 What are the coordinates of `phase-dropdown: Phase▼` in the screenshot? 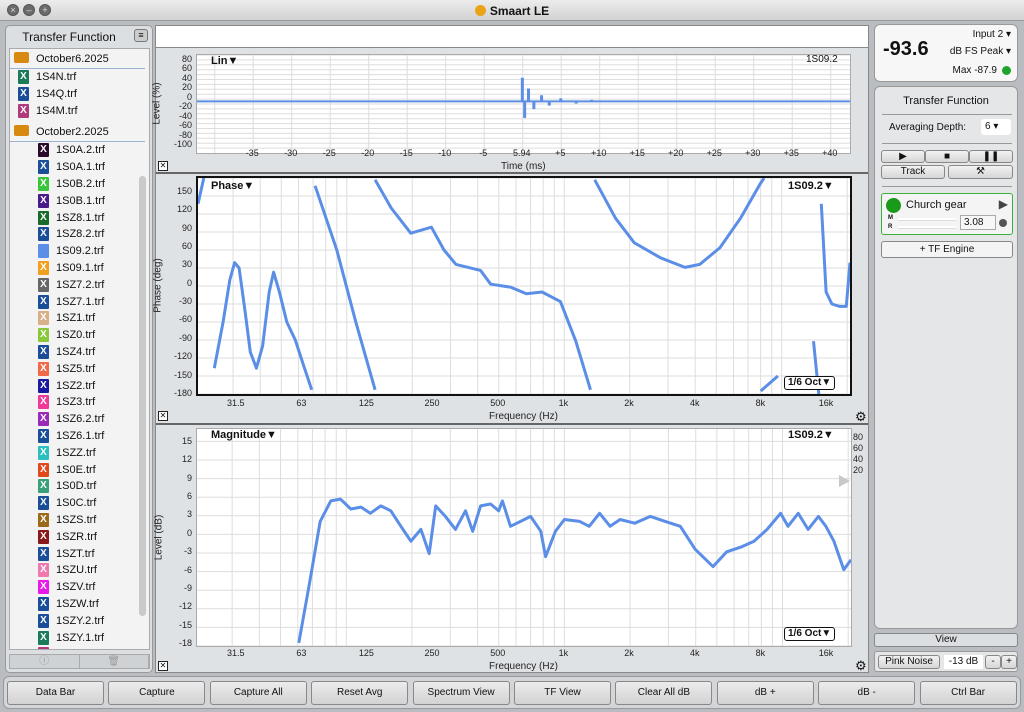 It's located at (233, 186).